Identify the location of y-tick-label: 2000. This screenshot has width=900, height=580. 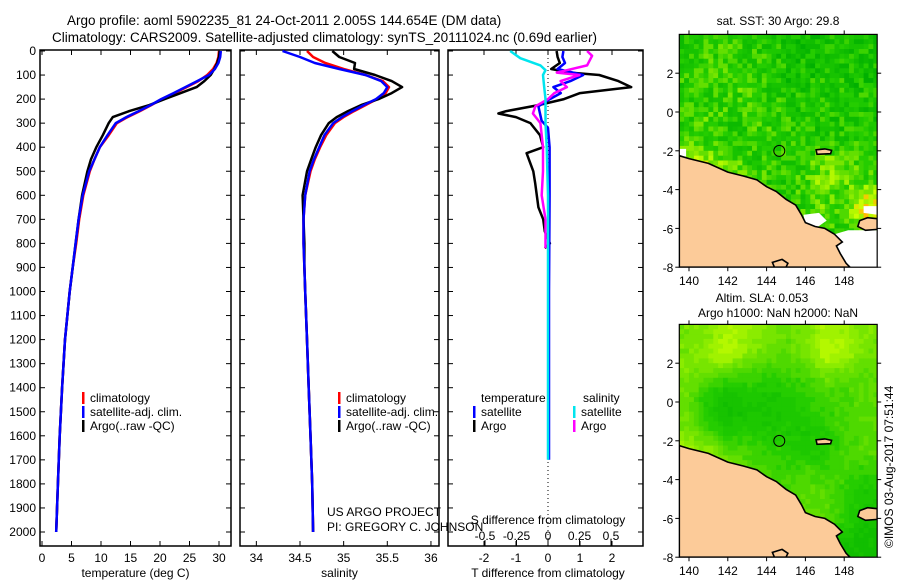
(22, 532).